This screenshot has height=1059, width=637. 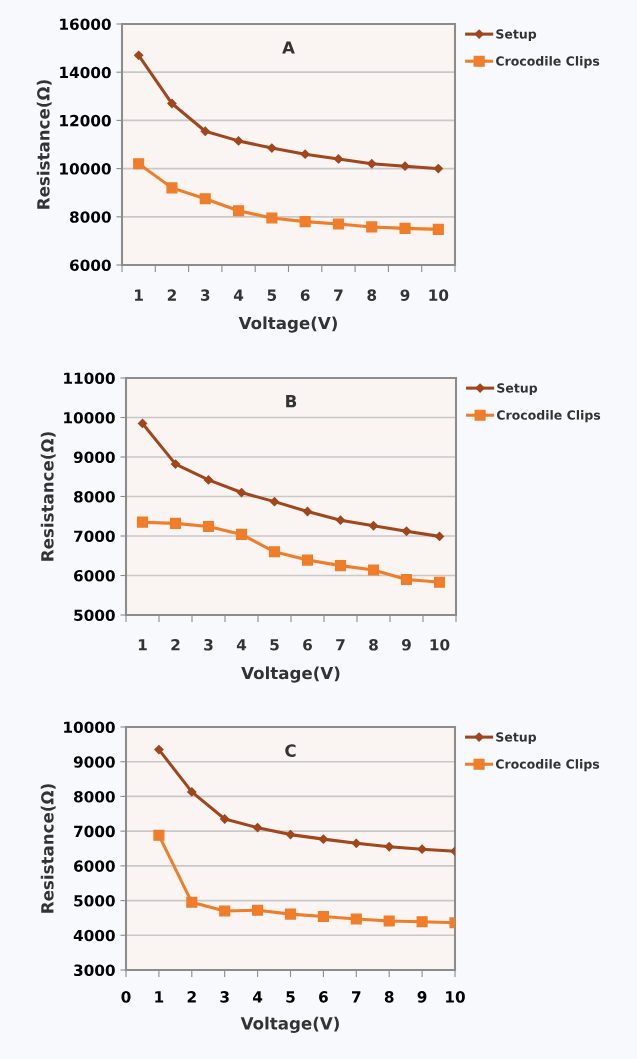 I want to click on y-tick-label: 5000, so click(x=94, y=901).